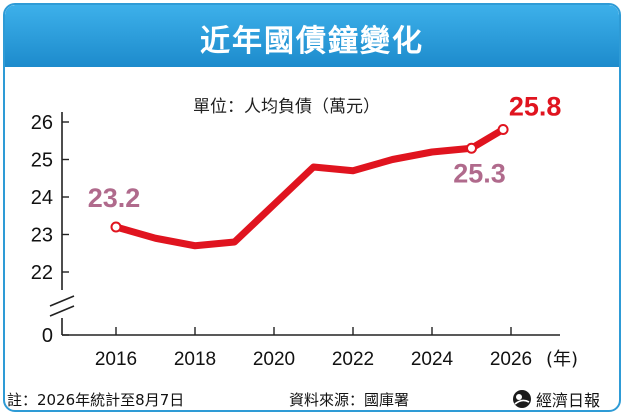  I want to click on brand: 經濟日報, so click(556, 399).